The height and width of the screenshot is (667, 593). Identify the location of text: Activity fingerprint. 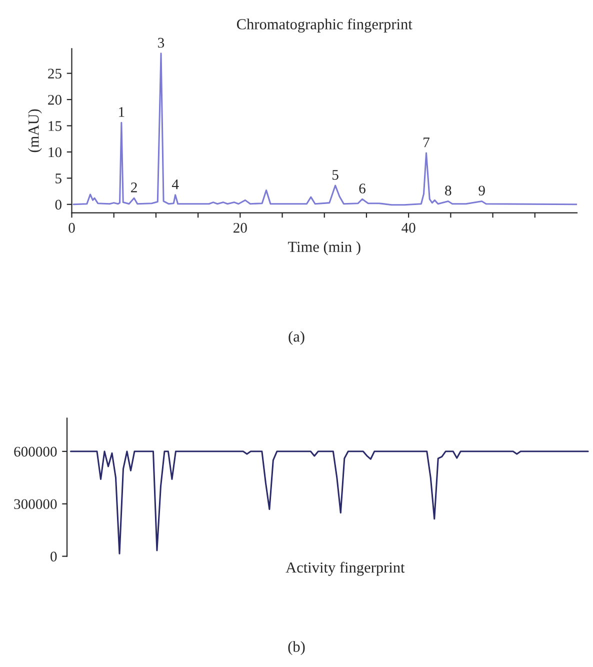
(345, 569).